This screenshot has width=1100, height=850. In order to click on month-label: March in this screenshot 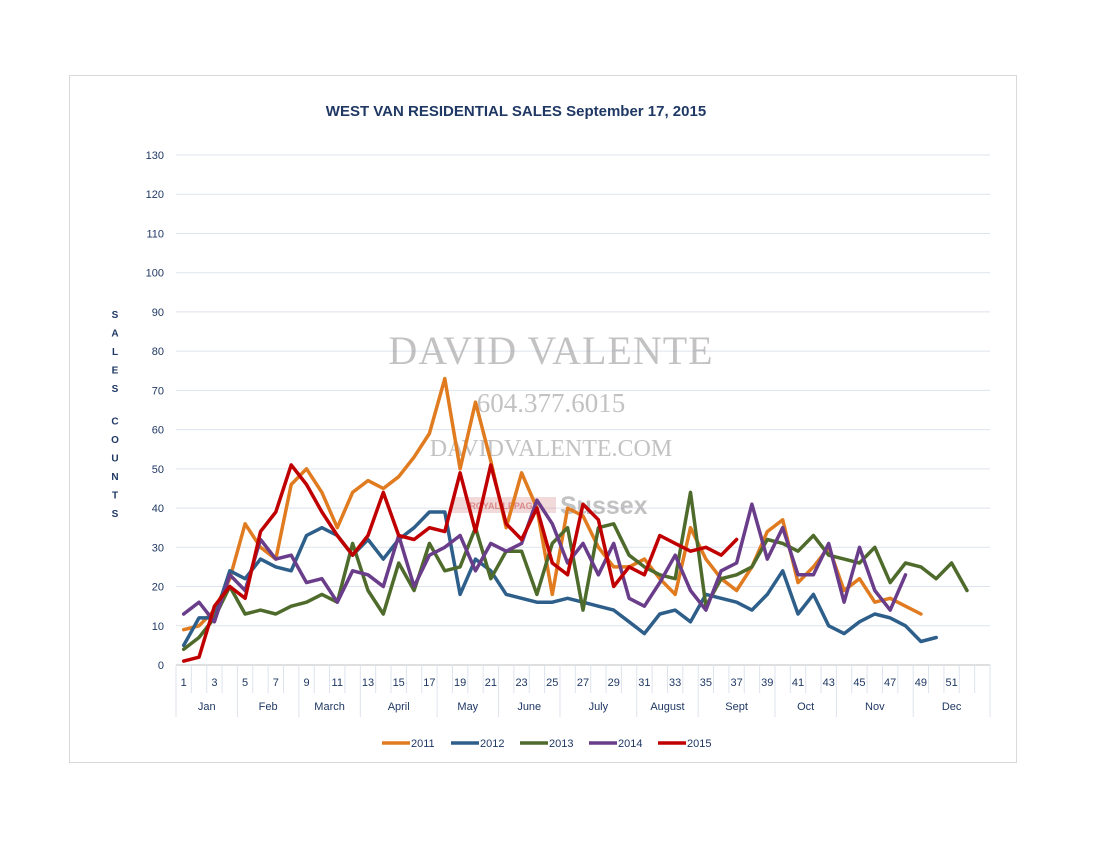, I will do `click(329, 707)`.